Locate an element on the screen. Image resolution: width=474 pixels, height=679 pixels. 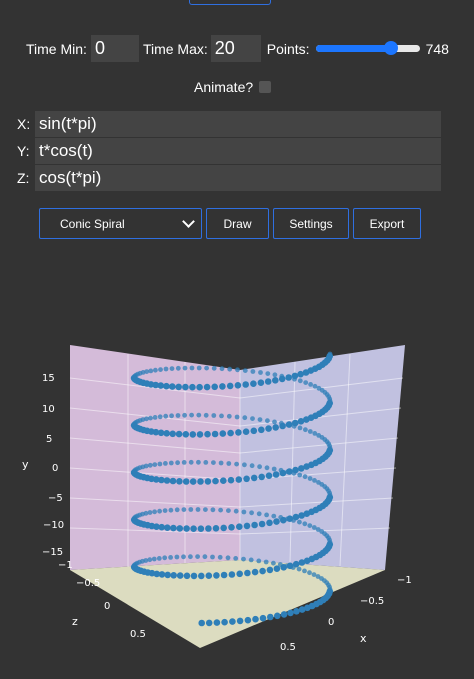
y-tick-neg5: −5 is located at coordinates (55, 498).